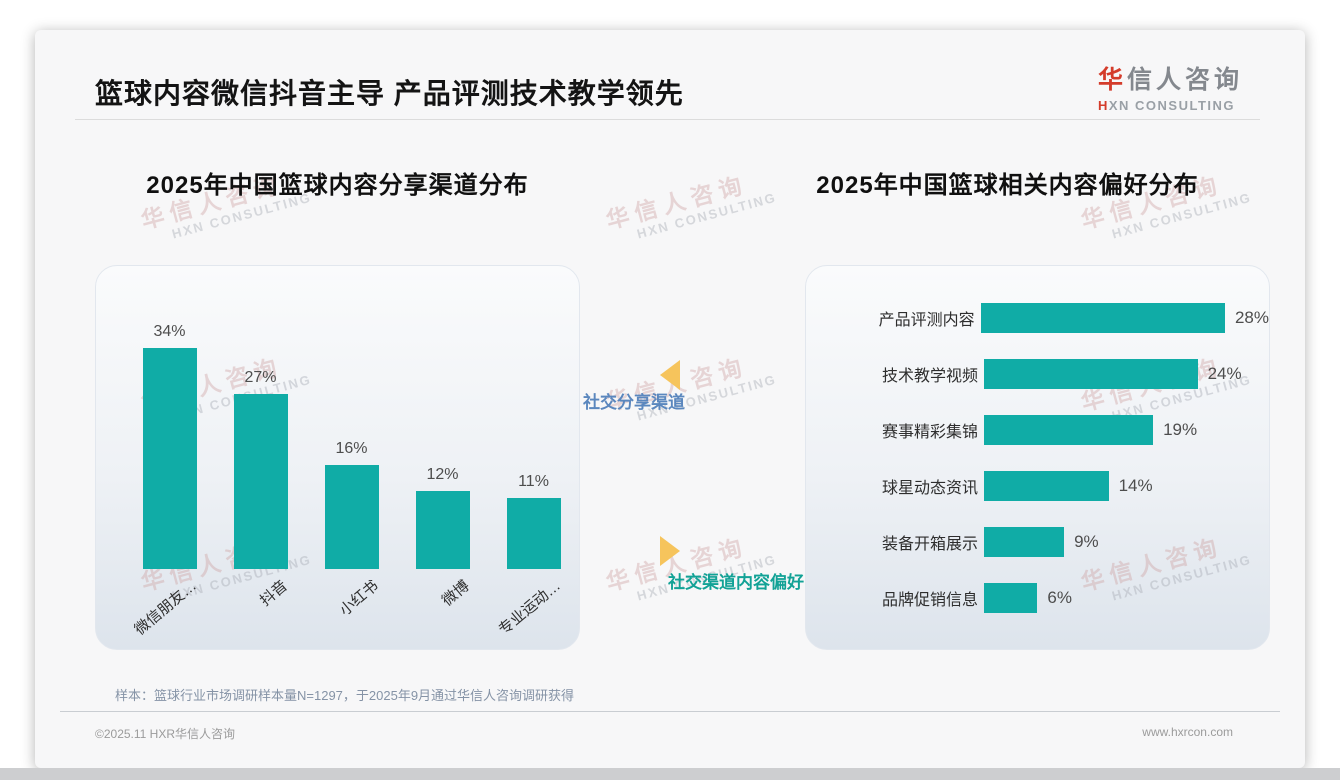  What do you see at coordinates (337, 185) in the screenshot?
I see `left-chart-title: 2025年中国篮球内容分享渠道分布` at bounding box center [337, 185].